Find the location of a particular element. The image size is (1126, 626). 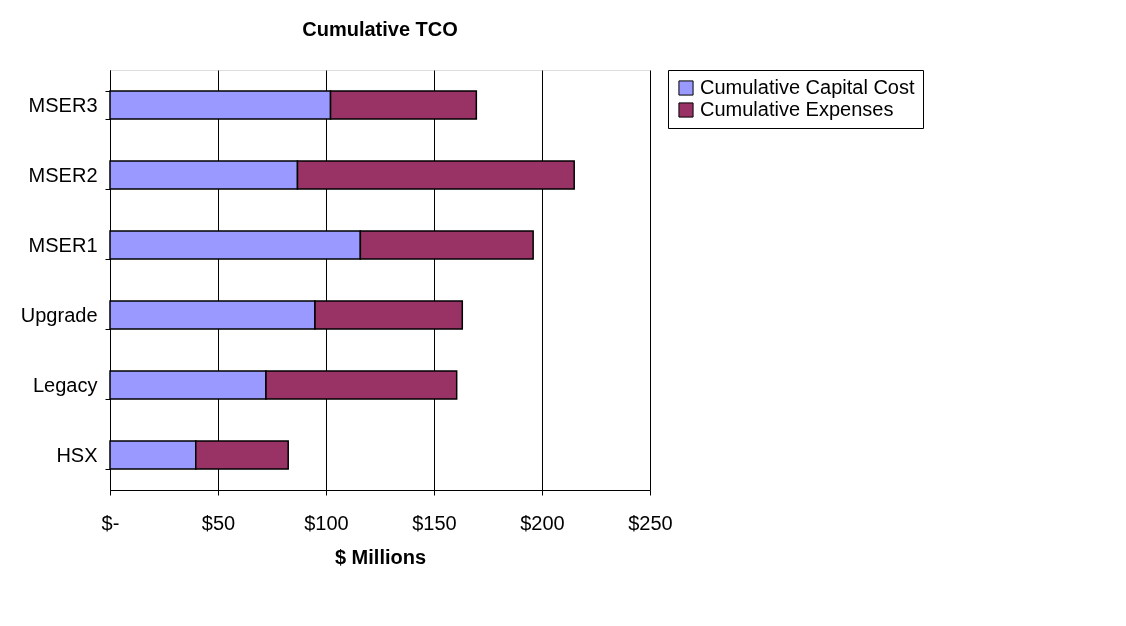

y-tick-label: Upgrade is located at coordinates (59, 314).